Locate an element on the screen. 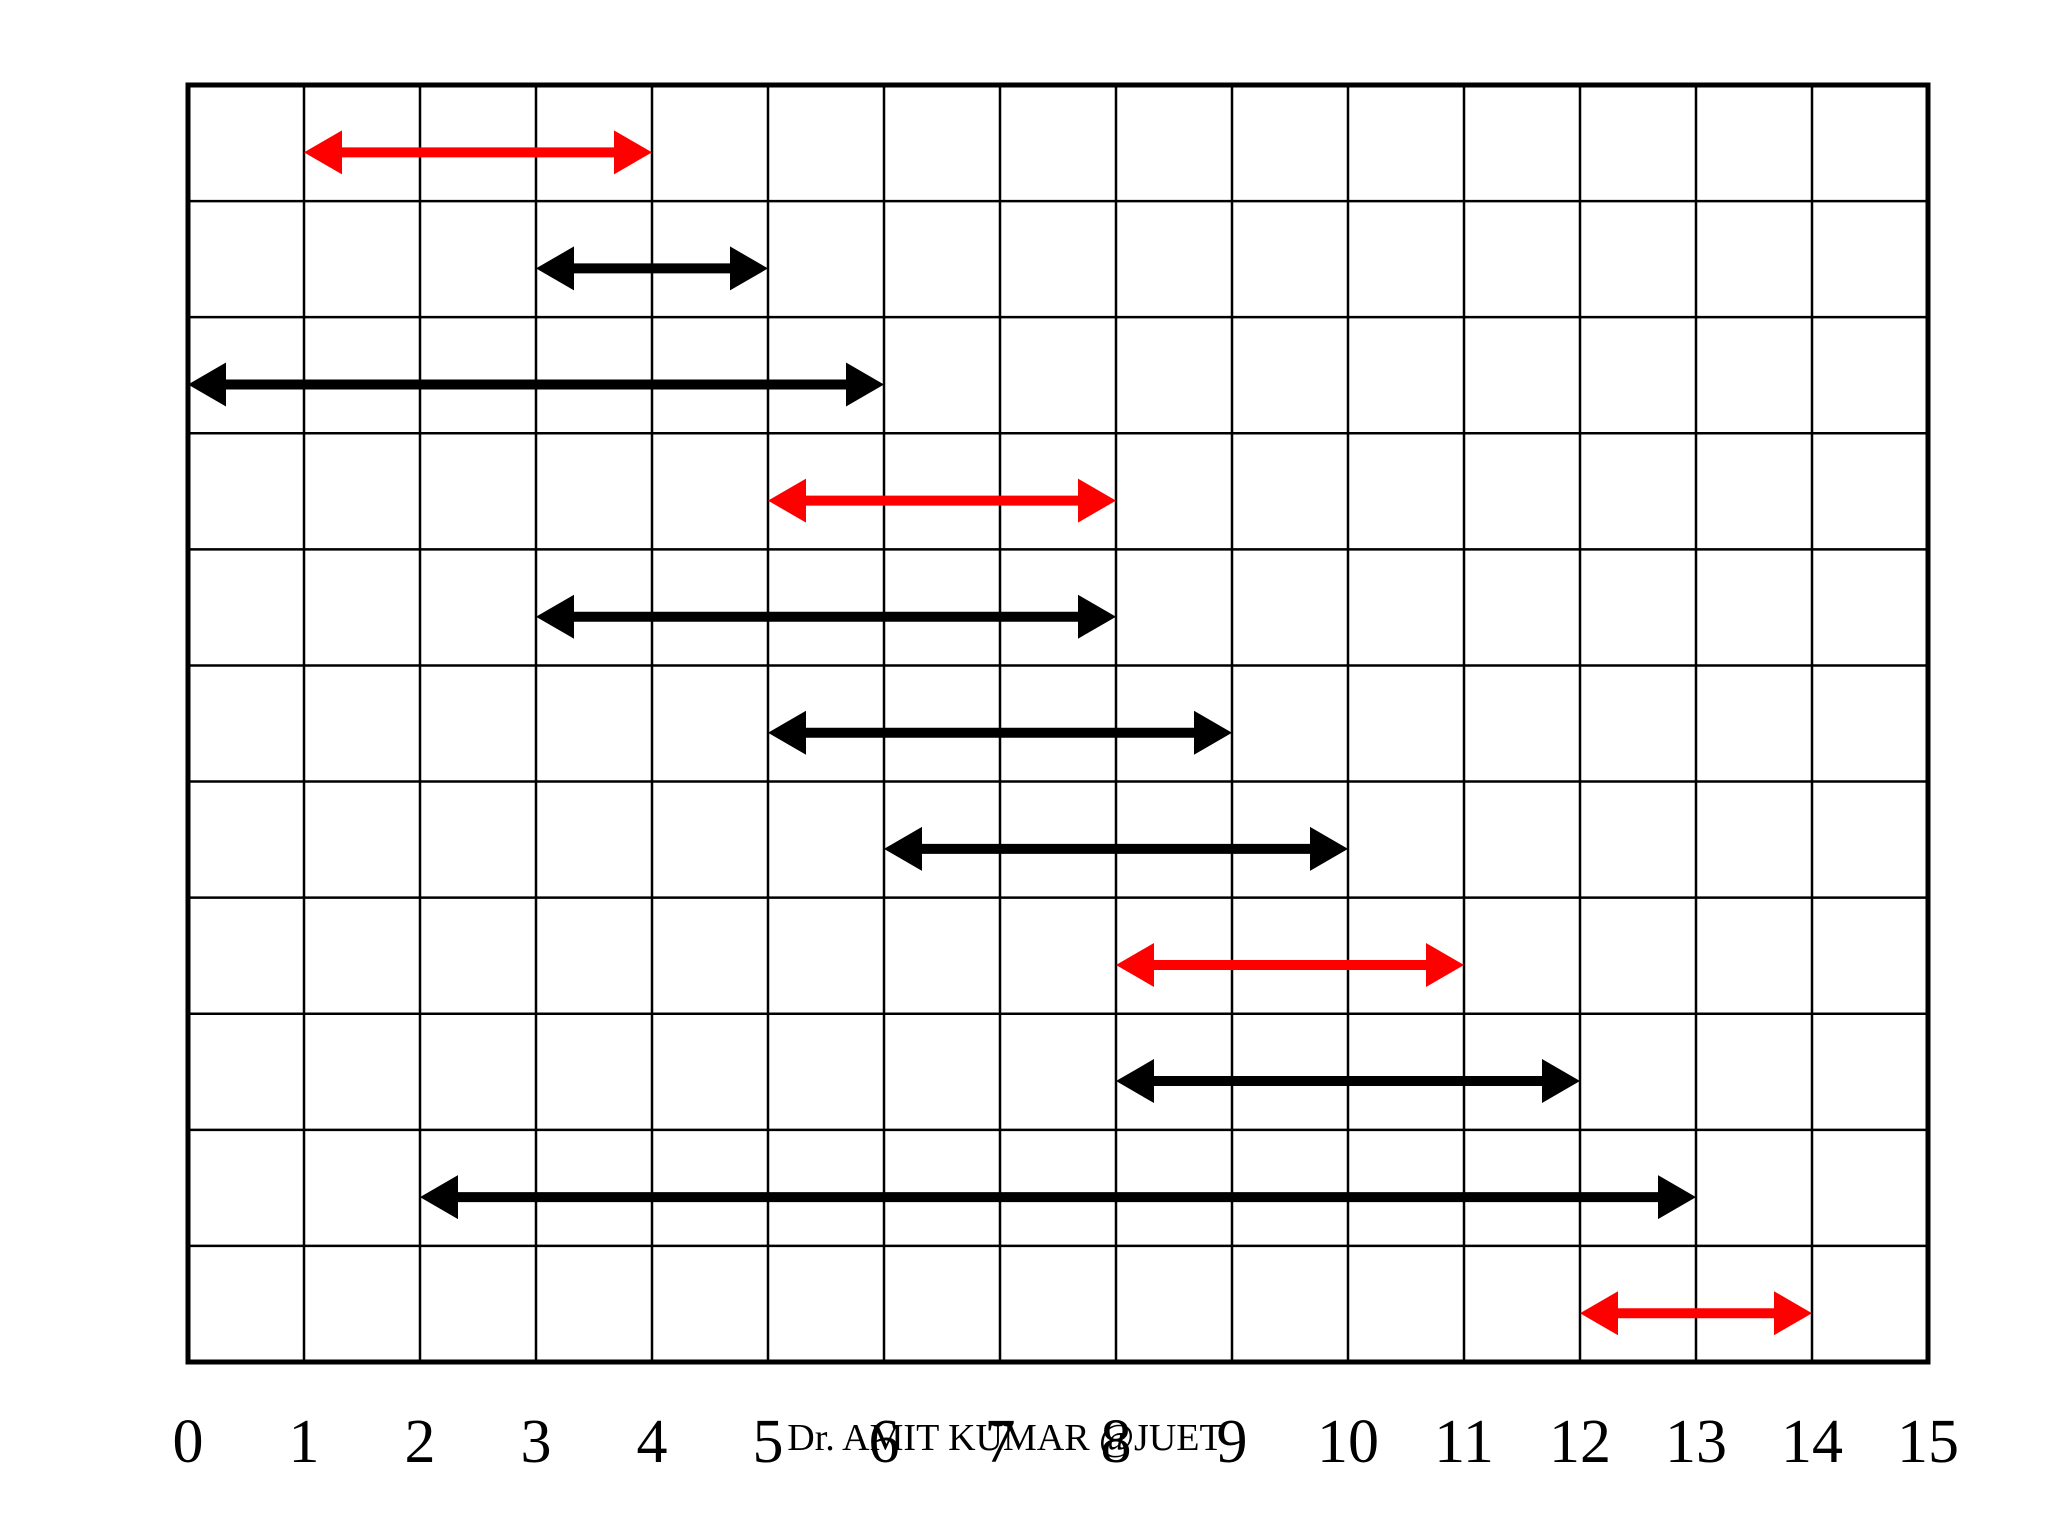 The image size is (2048, 1536). x-tick-label: 10 is located at coordinates (1348, 1442).